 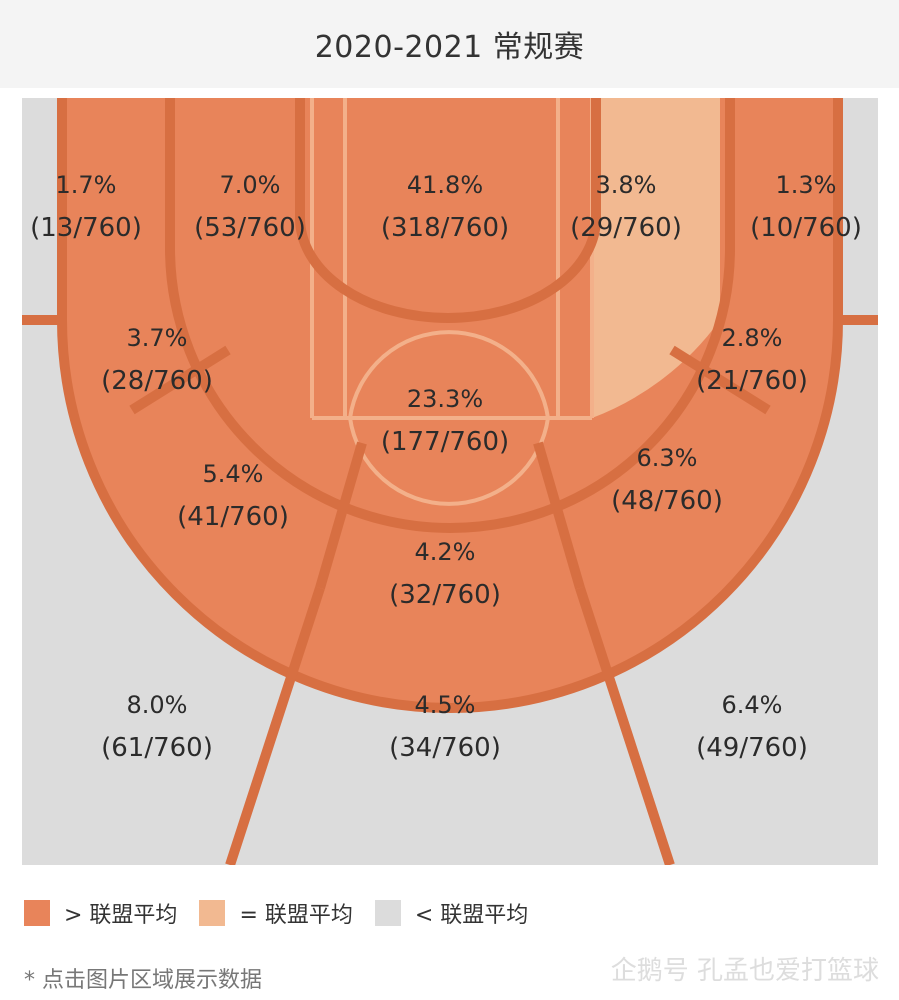 I want to click on zone-pct: 4.5%, so click(x=445, y=705).